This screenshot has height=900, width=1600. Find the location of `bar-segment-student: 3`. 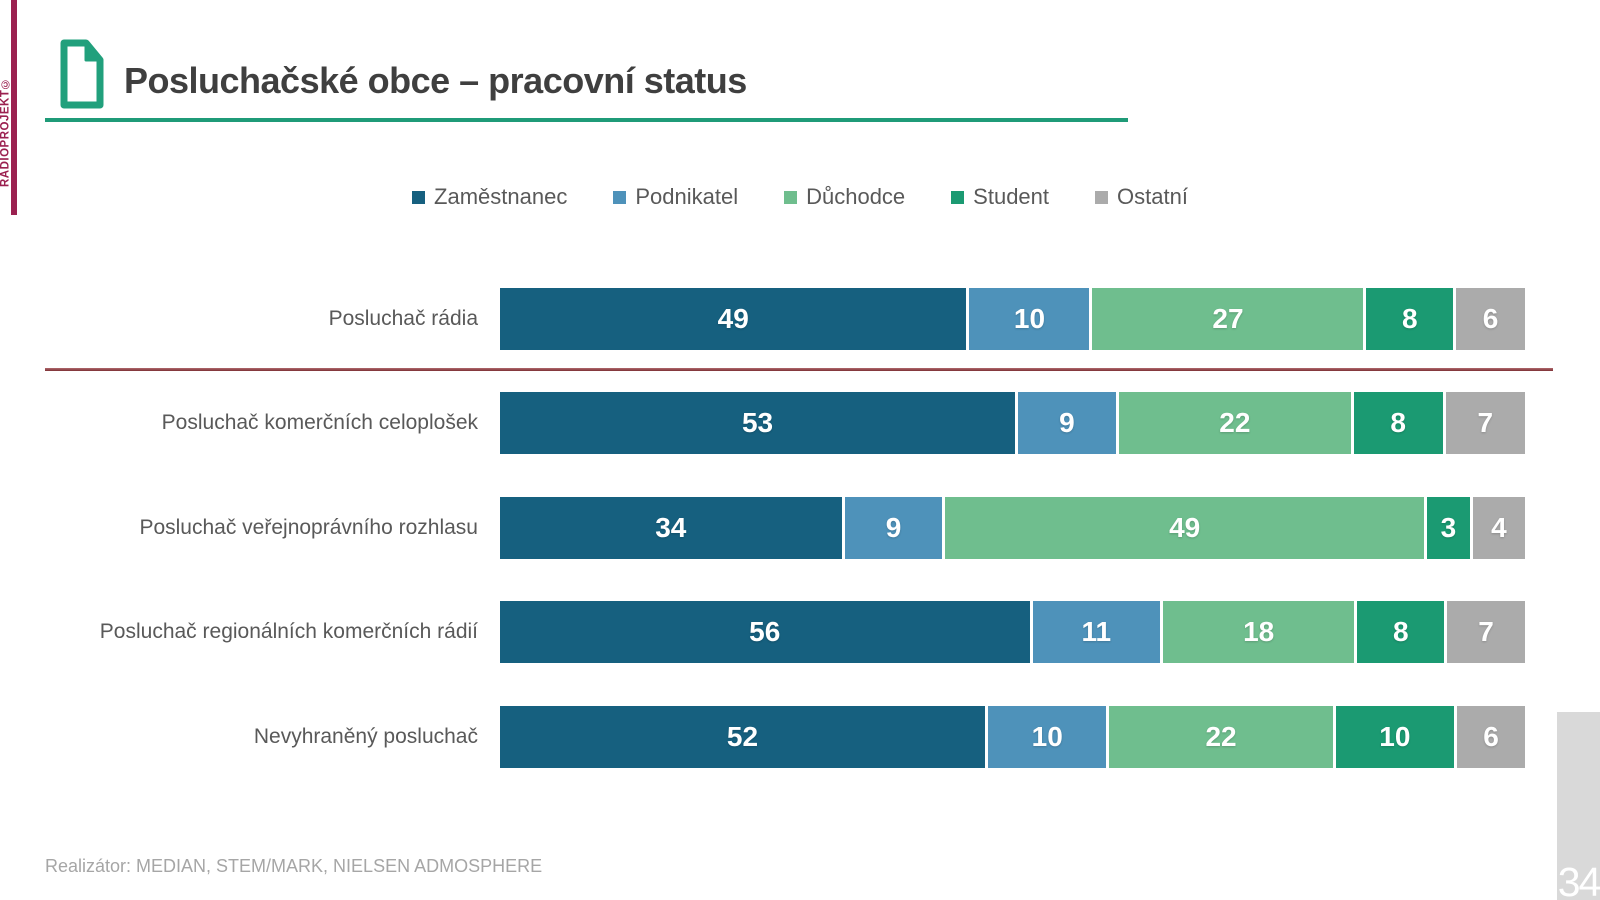

bar-segment-student: 3 is located at coordinates (1448, 528).